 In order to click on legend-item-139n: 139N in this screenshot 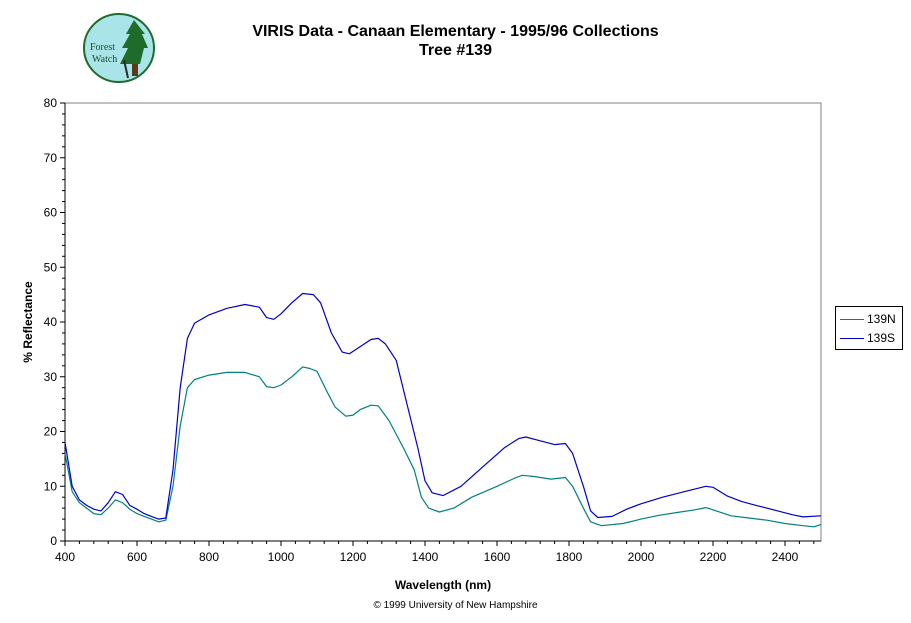, I will do `click(868, 319)`.